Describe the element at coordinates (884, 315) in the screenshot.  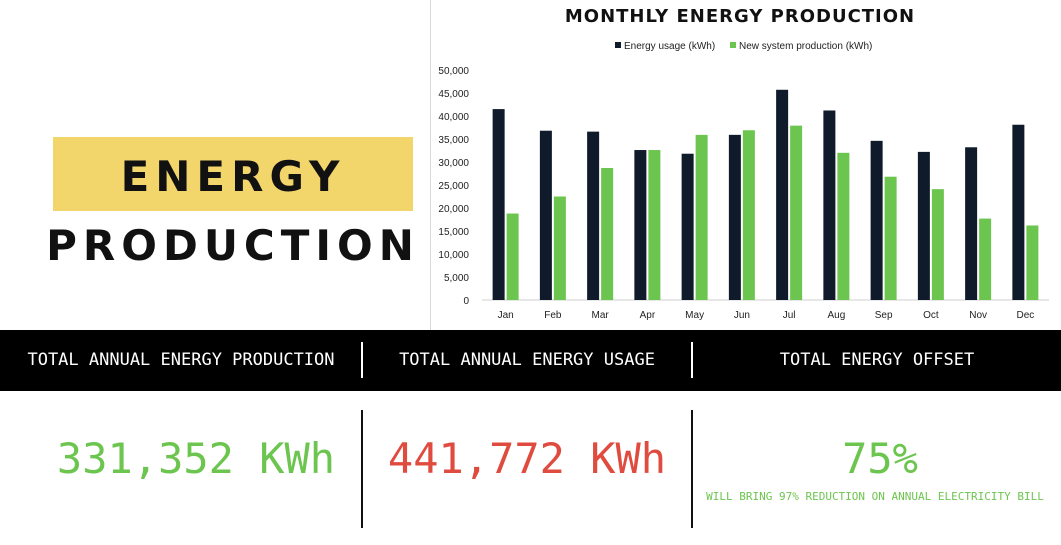
I see `x-tick-label: Sep` at that location.